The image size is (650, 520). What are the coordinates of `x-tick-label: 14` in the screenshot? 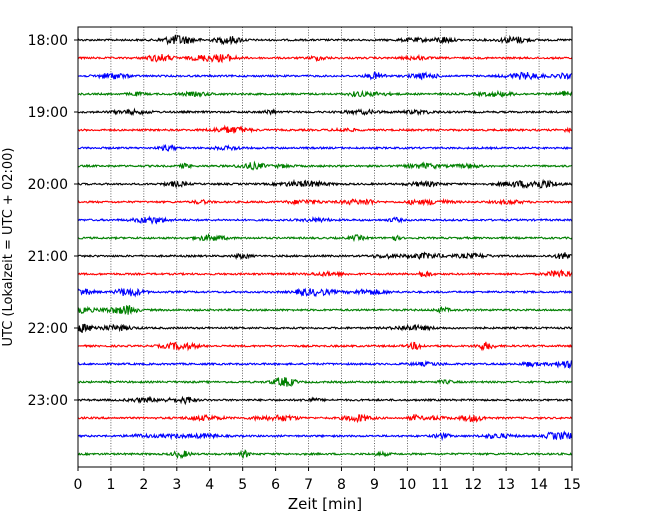 It's located at (539, 485).